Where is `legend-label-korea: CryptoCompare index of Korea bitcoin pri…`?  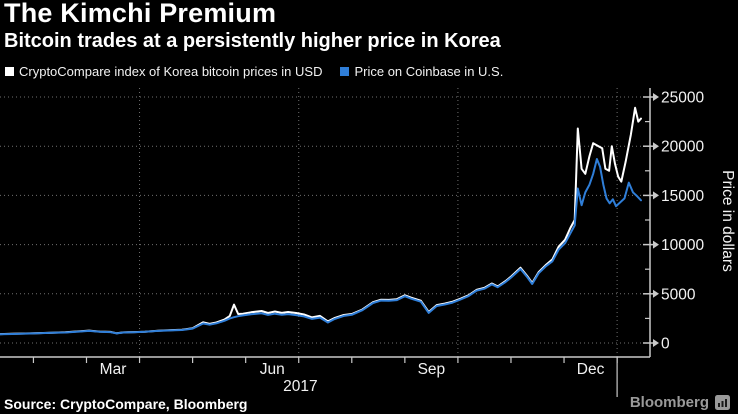 legend-label-korea: CryptoCompare index of Korea bitcoin pri… is located at coordinates (171, 71).